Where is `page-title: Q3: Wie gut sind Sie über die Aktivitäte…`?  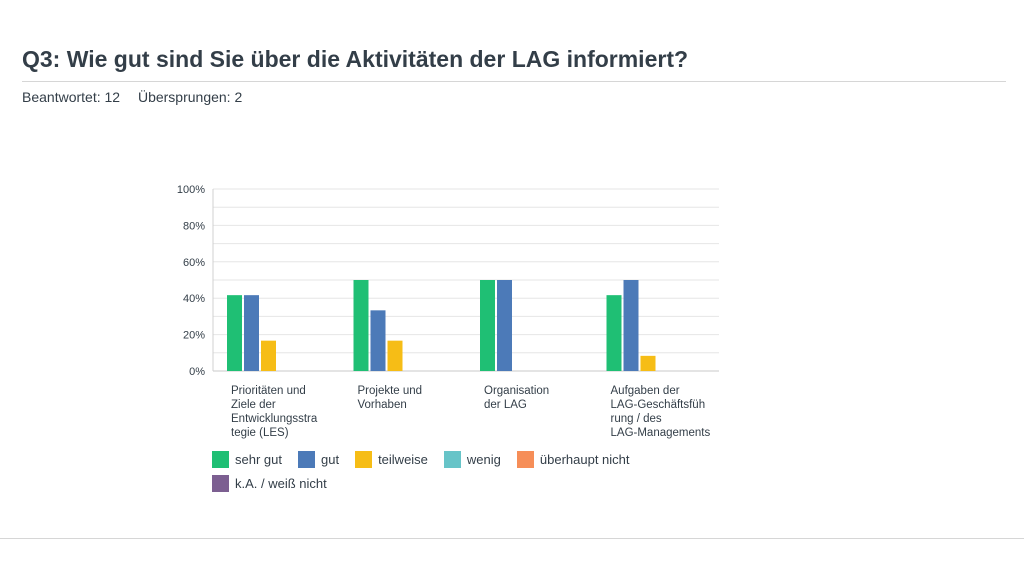 page-title: Q3: Wie gut sind Sie über die Aktivitäte… is located at coordinates (355, 59).